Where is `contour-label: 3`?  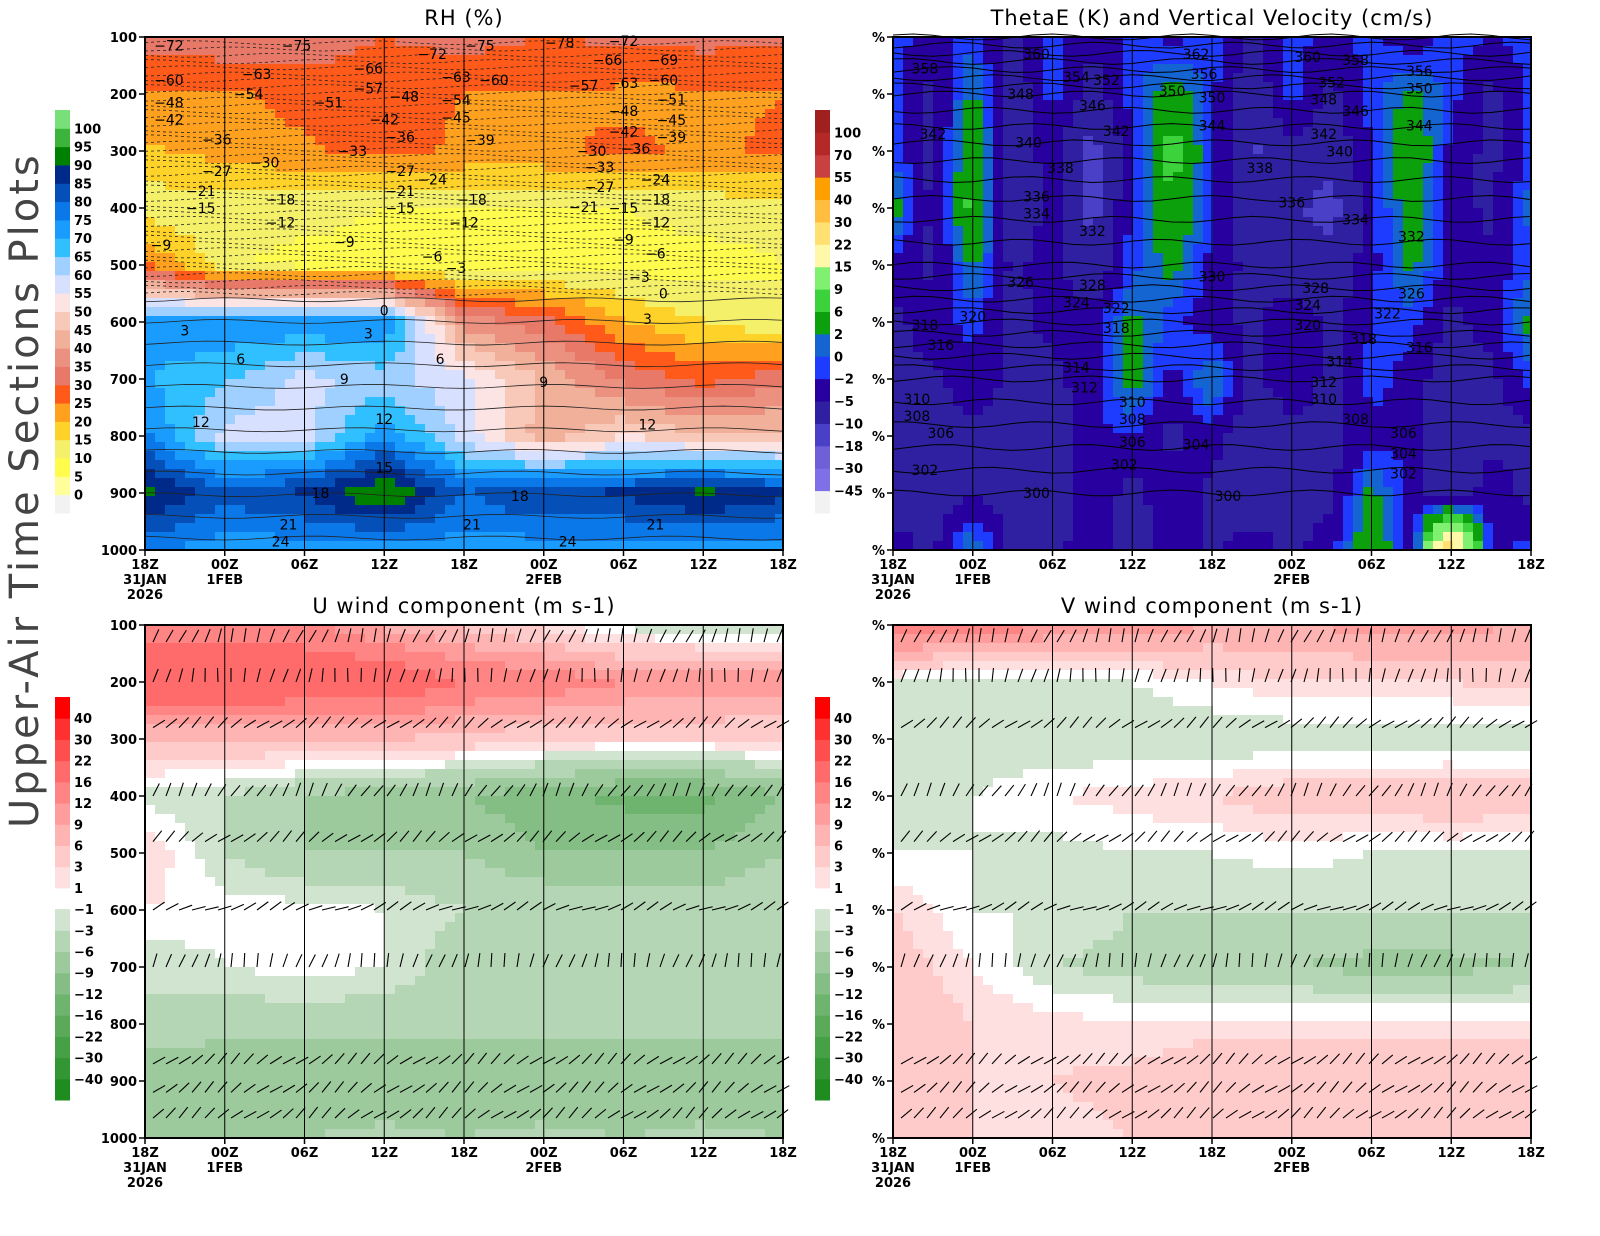
contour-label: 3 is located at coordinates (368, 334).